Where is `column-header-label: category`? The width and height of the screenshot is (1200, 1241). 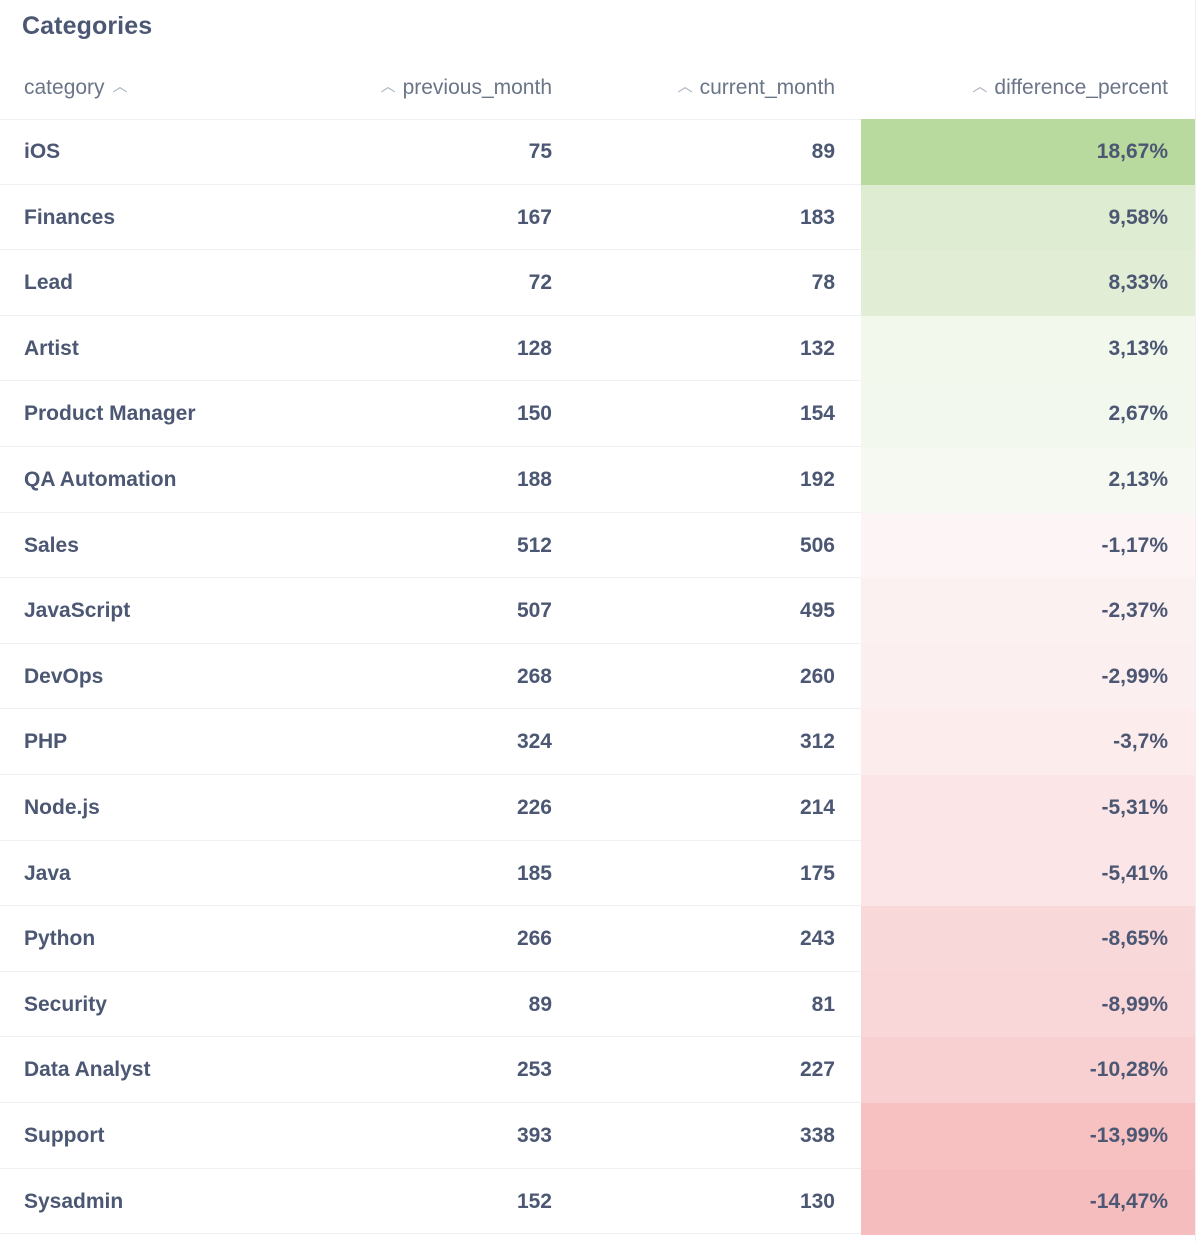 column-header-label: category is located at coordinates (64, 87).